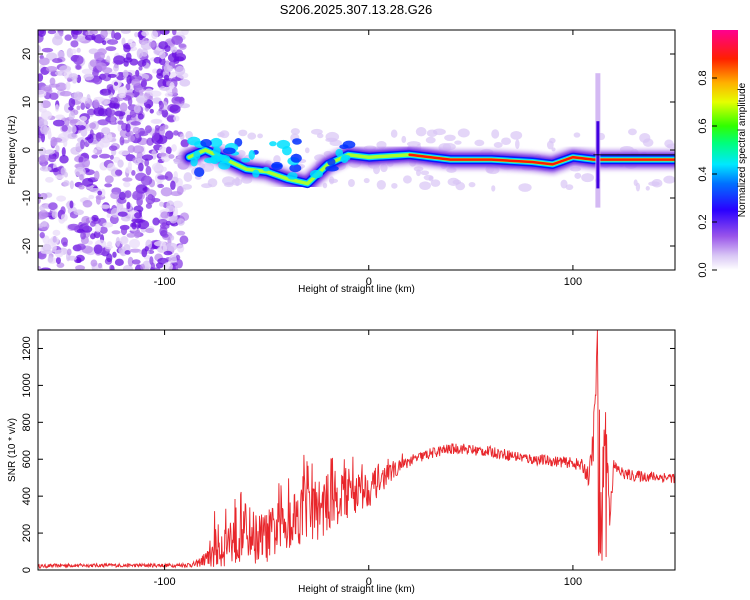  I want to click on x-tick-label: -100, so click(165, 282).